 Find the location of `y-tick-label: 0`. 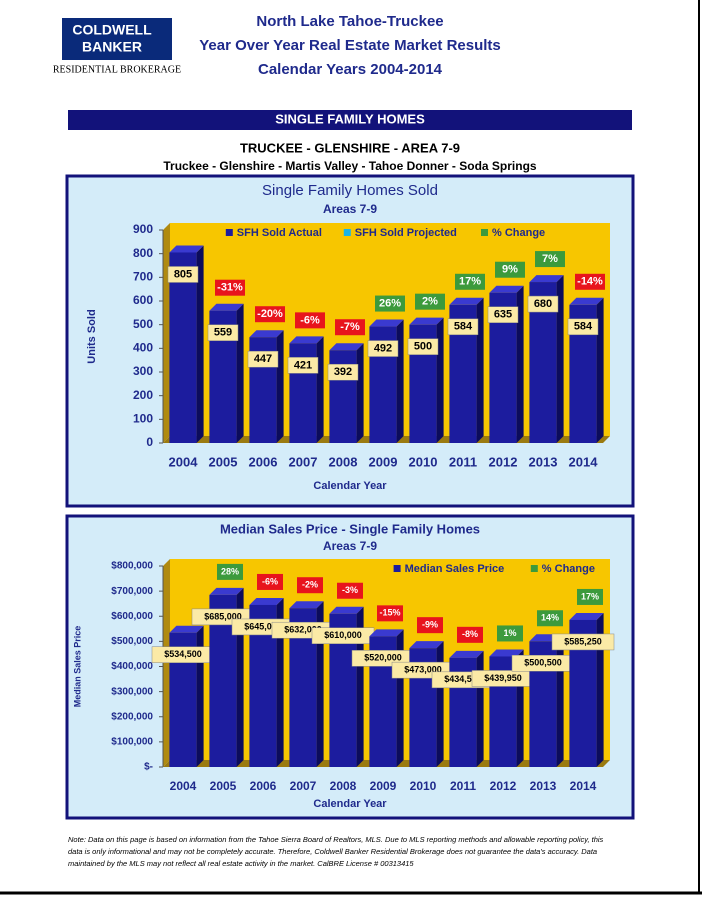

y-tick-label: 0 is located at coordinates (149, 442).